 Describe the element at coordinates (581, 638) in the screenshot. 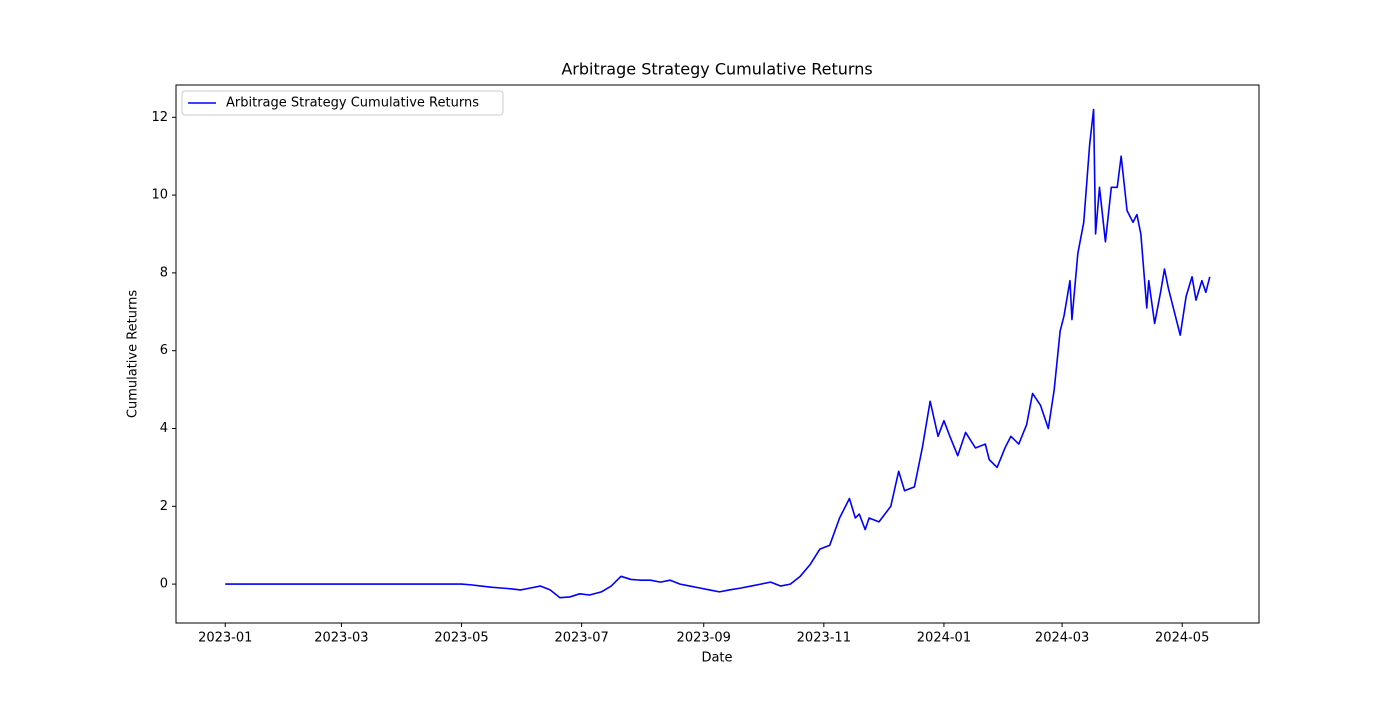

I see `x-tick-label: 2023-07` at that location.